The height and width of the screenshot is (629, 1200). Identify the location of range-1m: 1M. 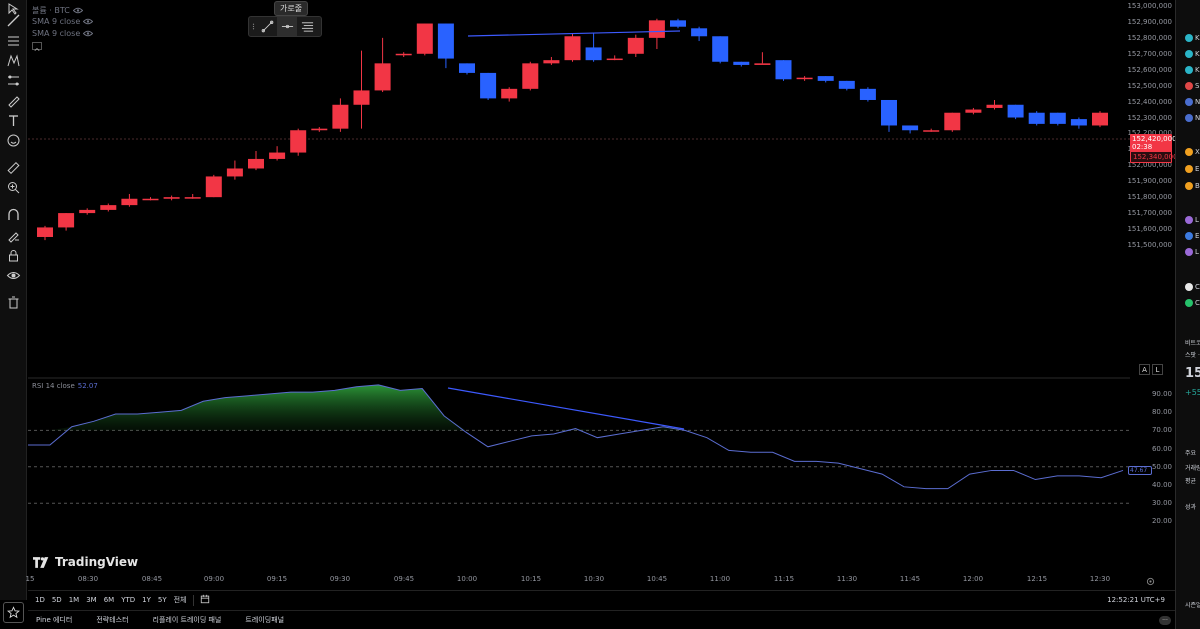
(74, 600).